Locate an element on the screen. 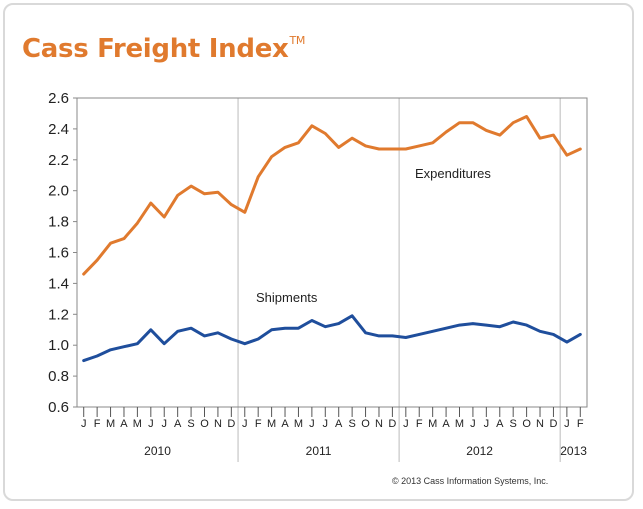 This screenshot has height=509, width=643. y-tick-label: 2.6 is located at coordinates (58, 98).